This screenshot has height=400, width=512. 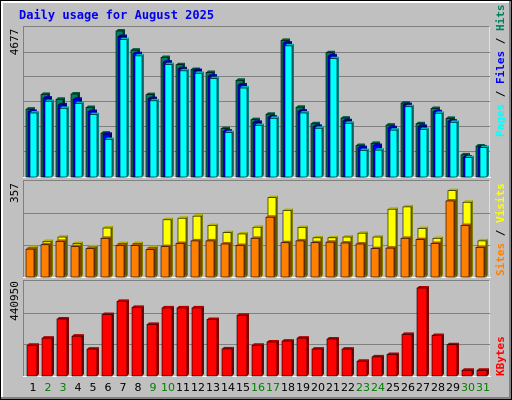 What do you see at coordinates (256, 237) in the screenshot?
I see `bar-sites-day-16-top` at bounding box center [256, 237].